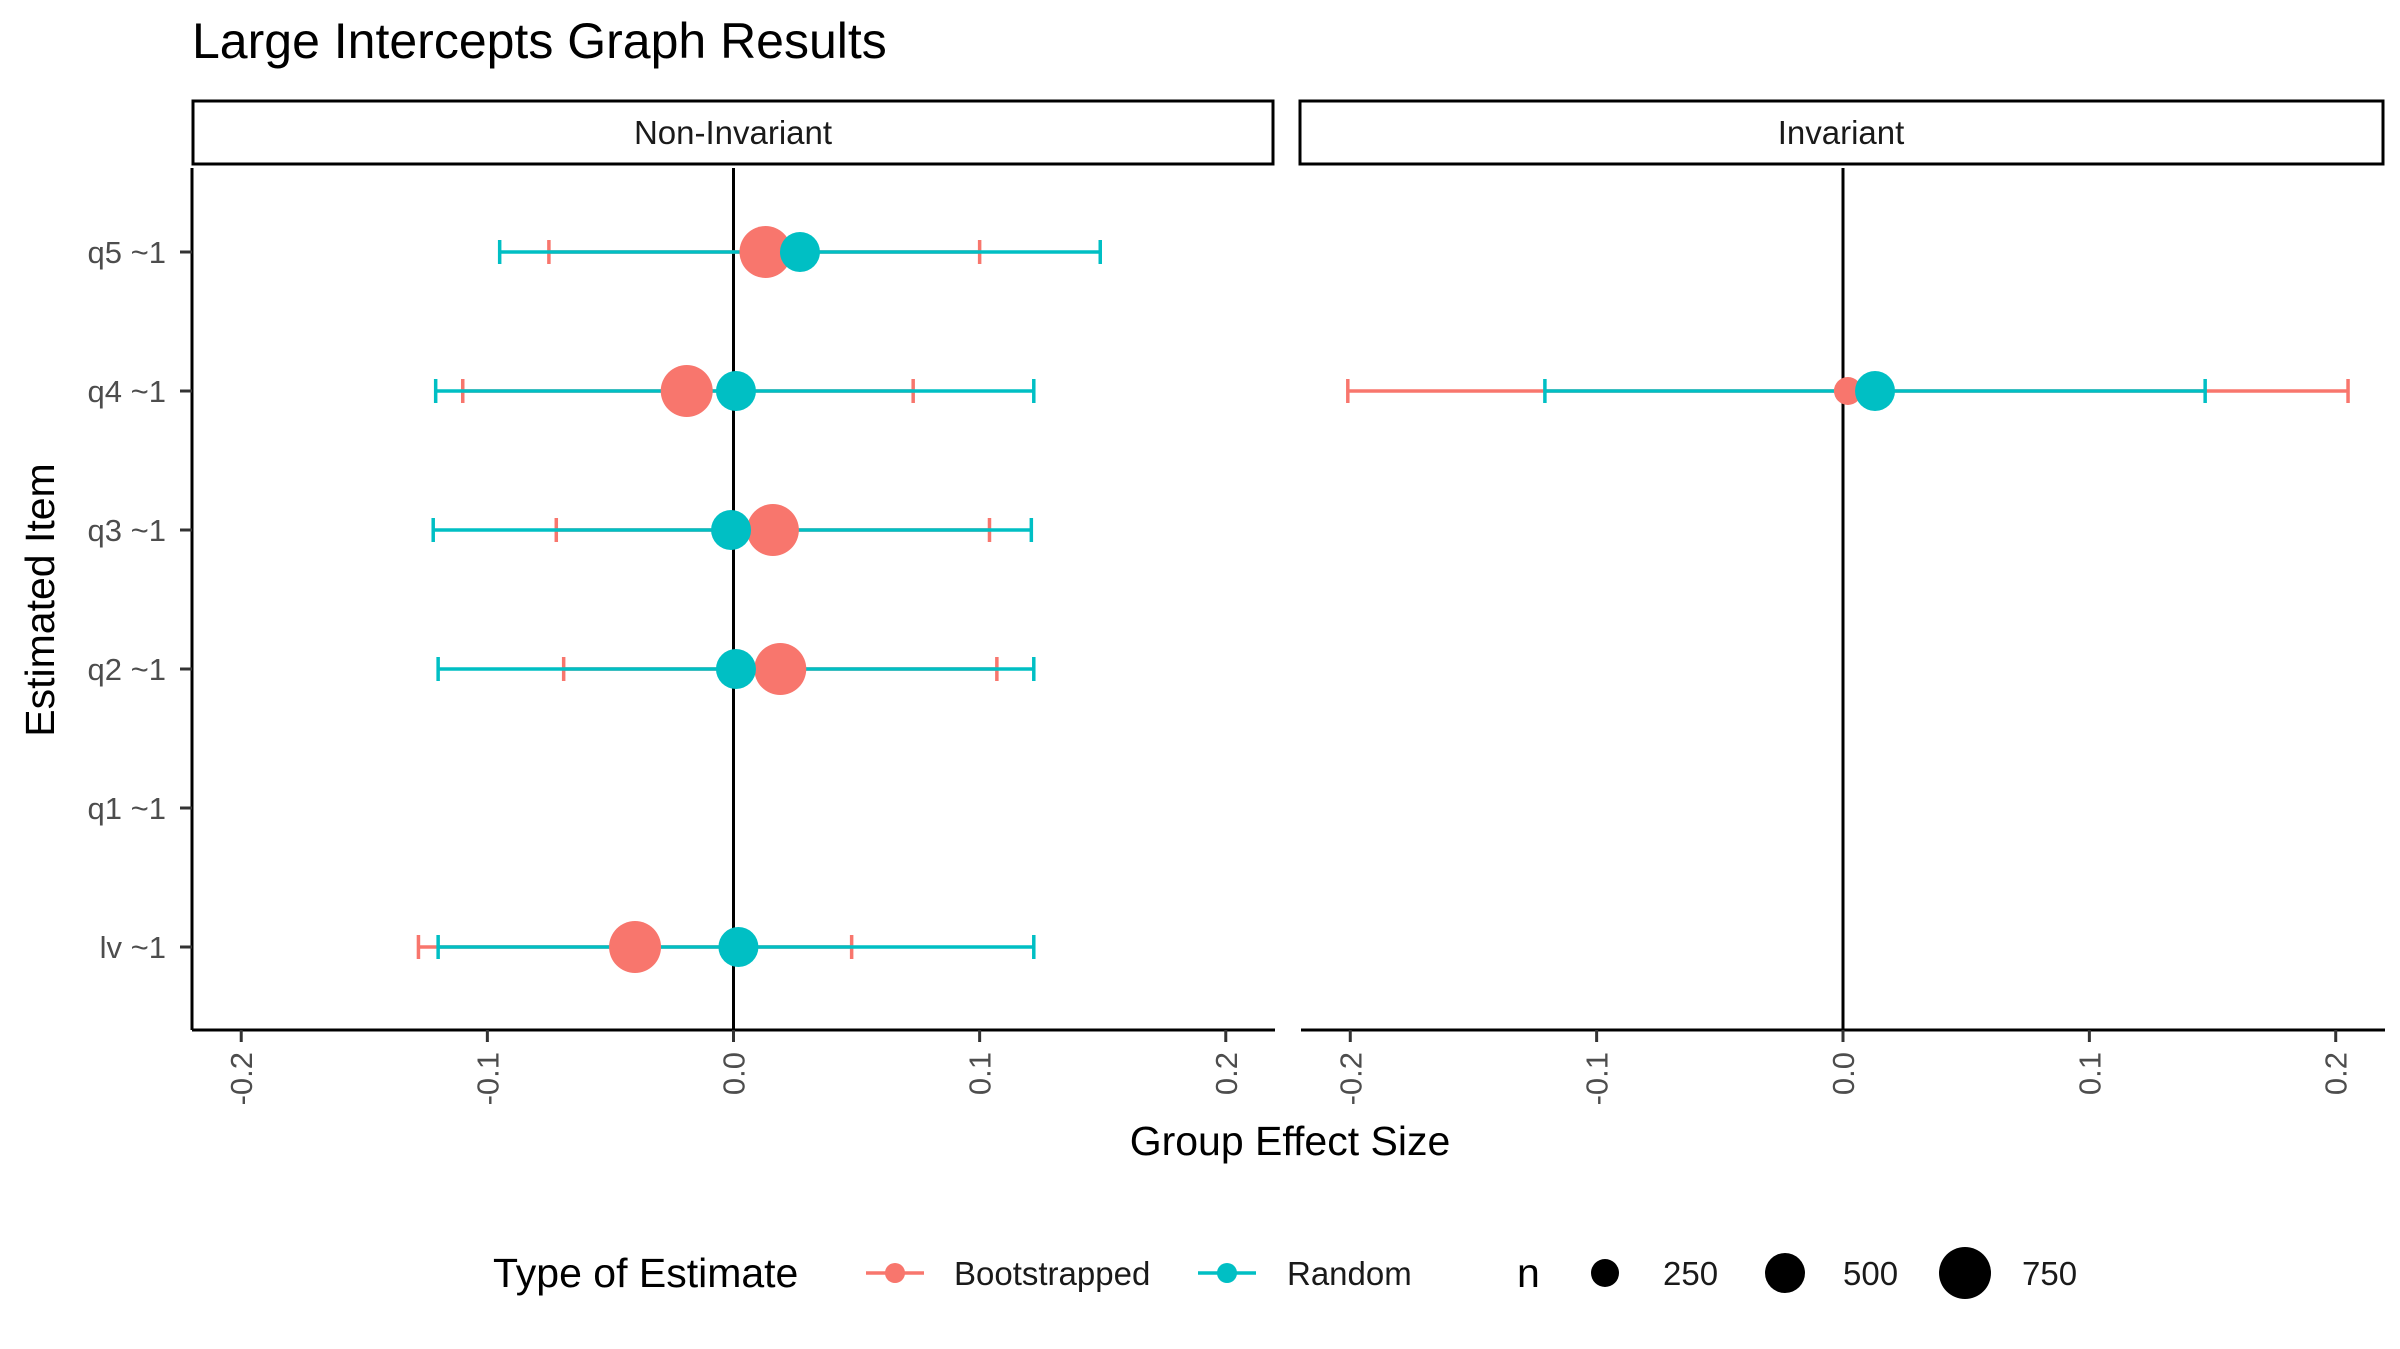 The image size is (2400, 1349). I want to click on legend-color-title: Type of Estimate, so click(645, 1273).